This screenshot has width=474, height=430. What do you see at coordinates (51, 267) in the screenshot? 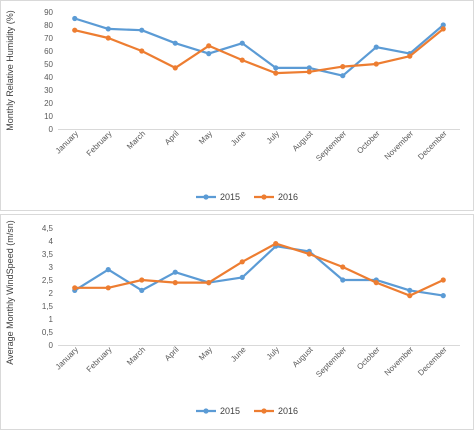
I see `y-tick-label: 3` at bounding box center [51, 267].